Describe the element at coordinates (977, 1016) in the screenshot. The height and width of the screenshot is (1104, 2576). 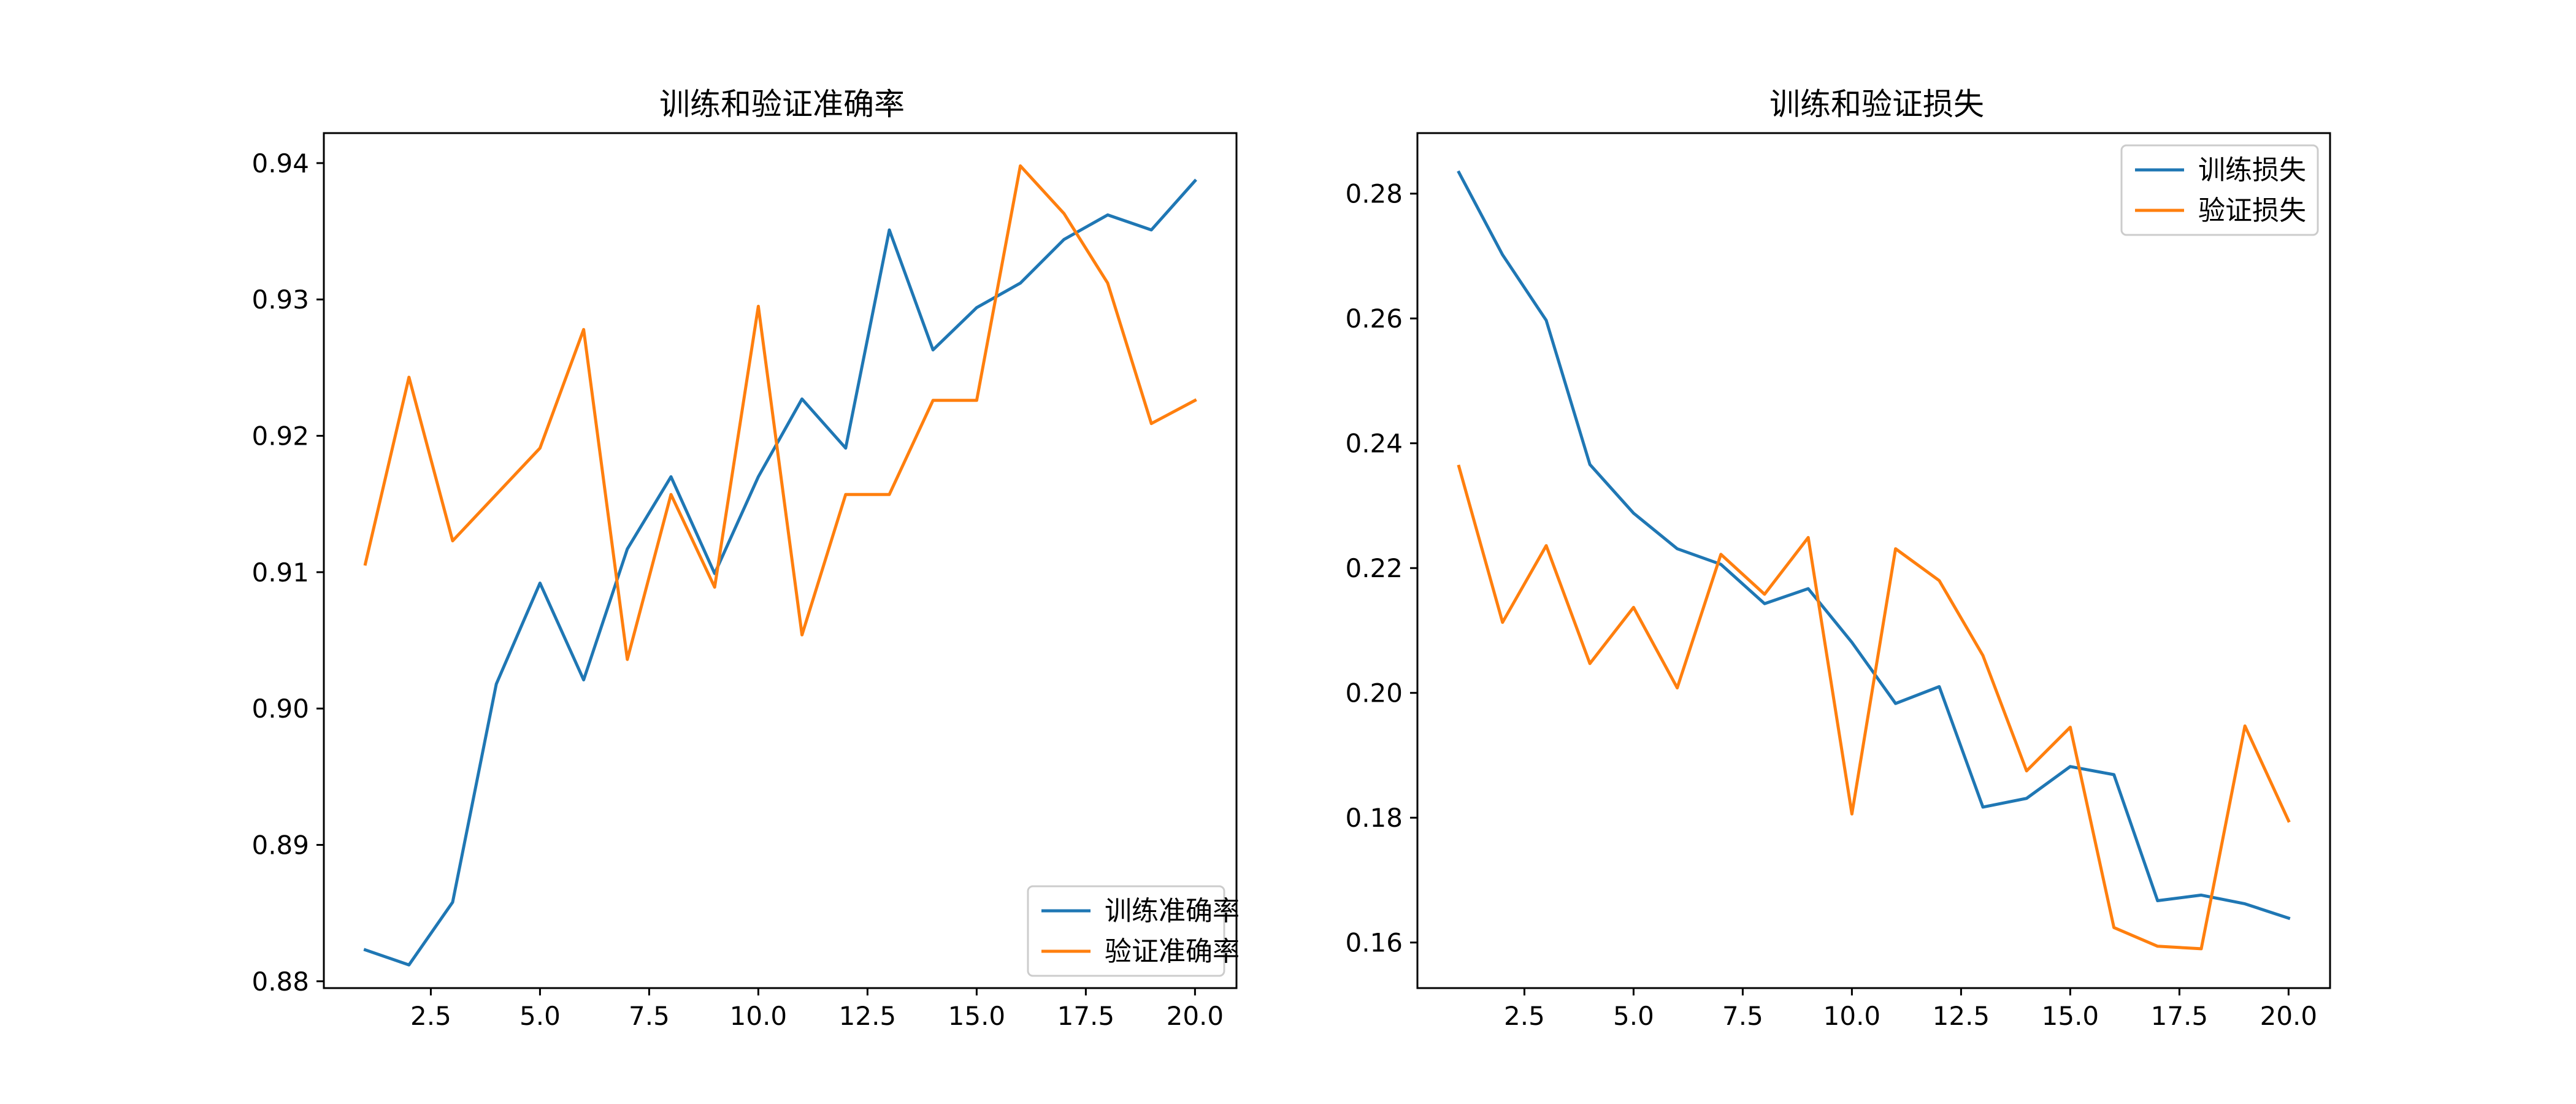
I see `accuracy-x-tick-label: 15.0` at that location.